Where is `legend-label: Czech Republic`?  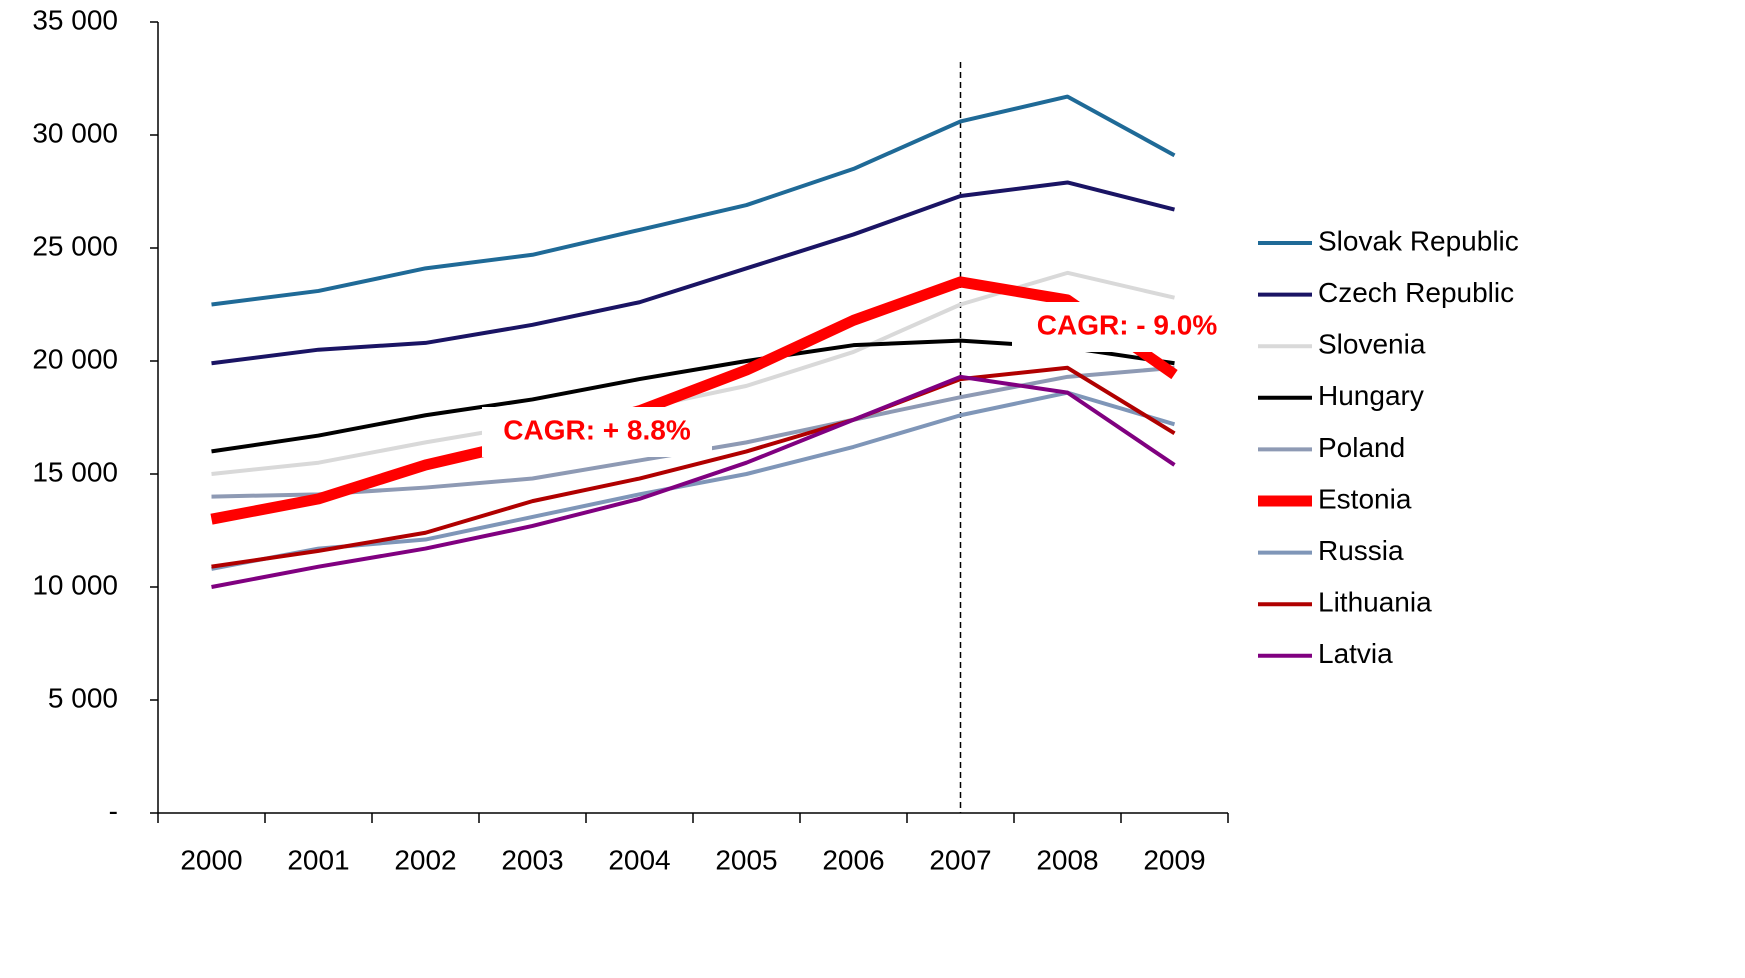
legend-label: Czech Republic is located at coordinates (1416, 292).